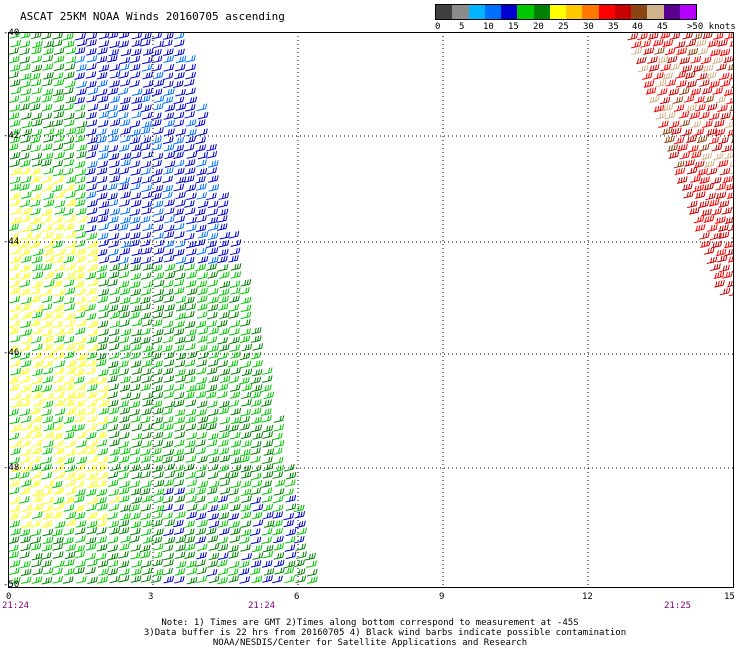  I want to click on time-label: 21:25, so click(678, 606).